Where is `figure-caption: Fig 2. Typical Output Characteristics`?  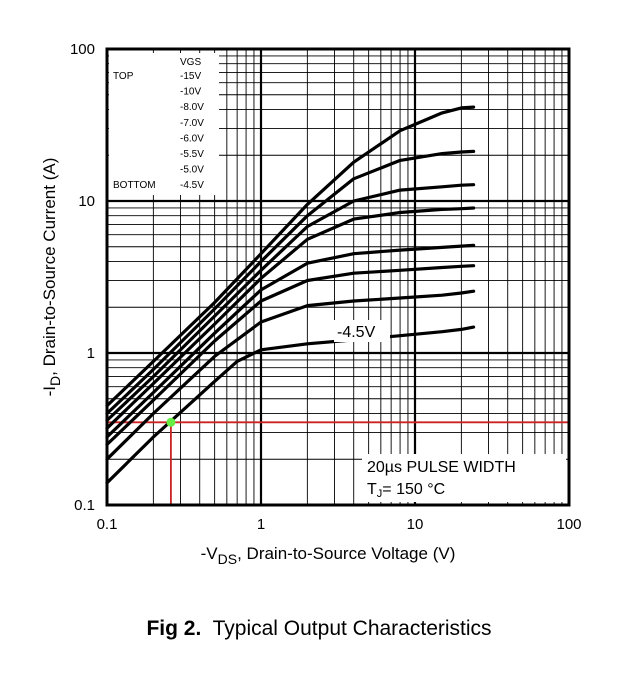
figure-caption: Fig 2. Typical Output Characteristics is located at coordinates (319, 629).